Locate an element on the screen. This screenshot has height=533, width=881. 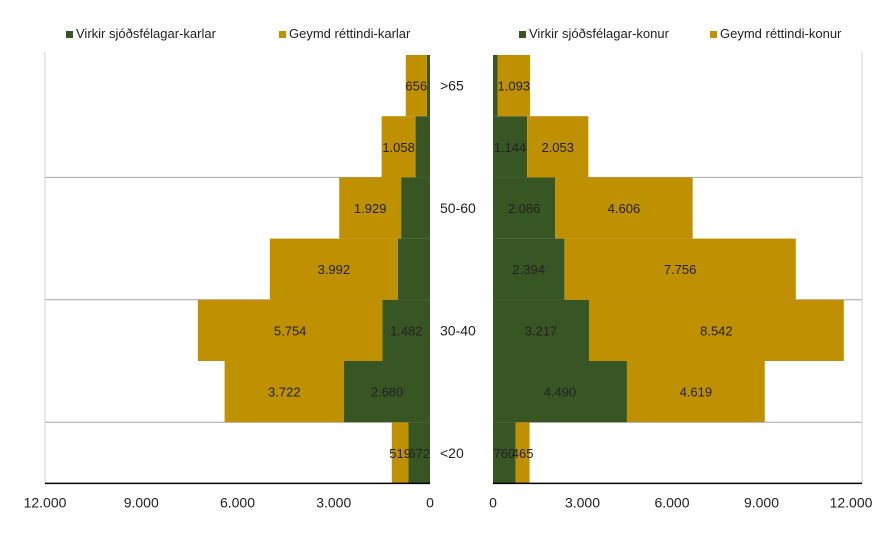
right-label-deferred-60-65: 2.053 is located at coordinates (557, 147).